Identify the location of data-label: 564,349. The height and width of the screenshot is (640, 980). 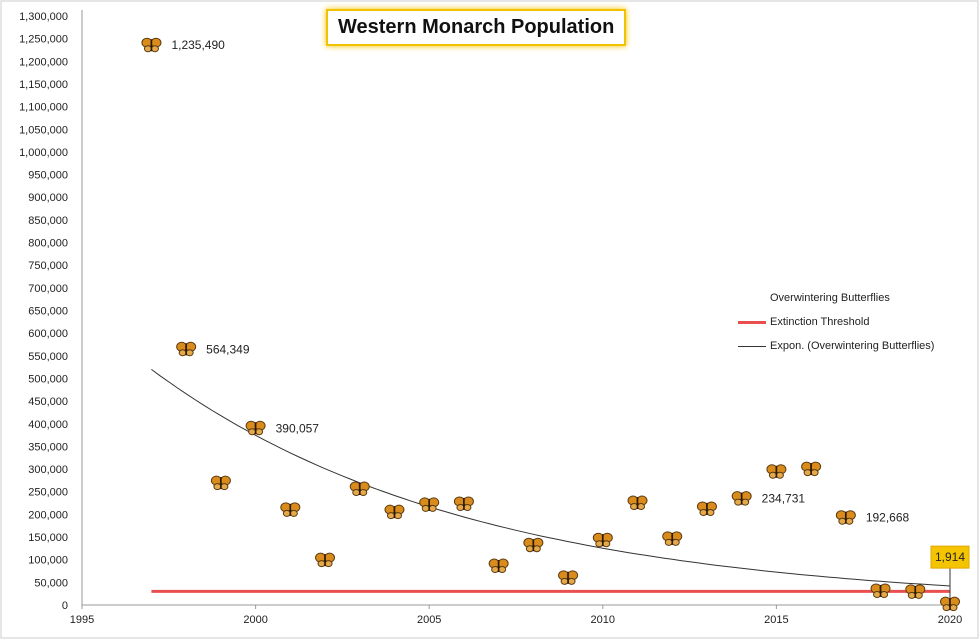
(228, 349).